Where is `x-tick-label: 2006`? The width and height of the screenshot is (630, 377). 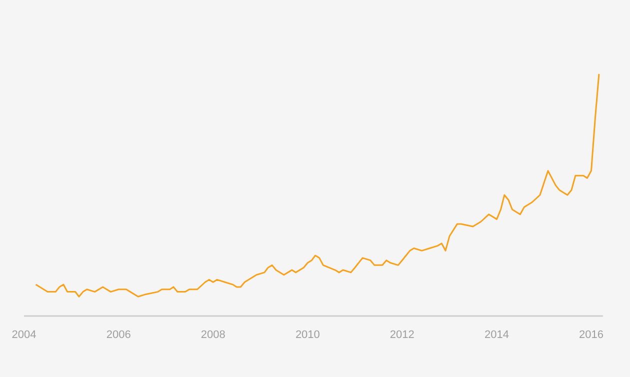 x-tick-label: 2006 is located at coordinates (118, 334).